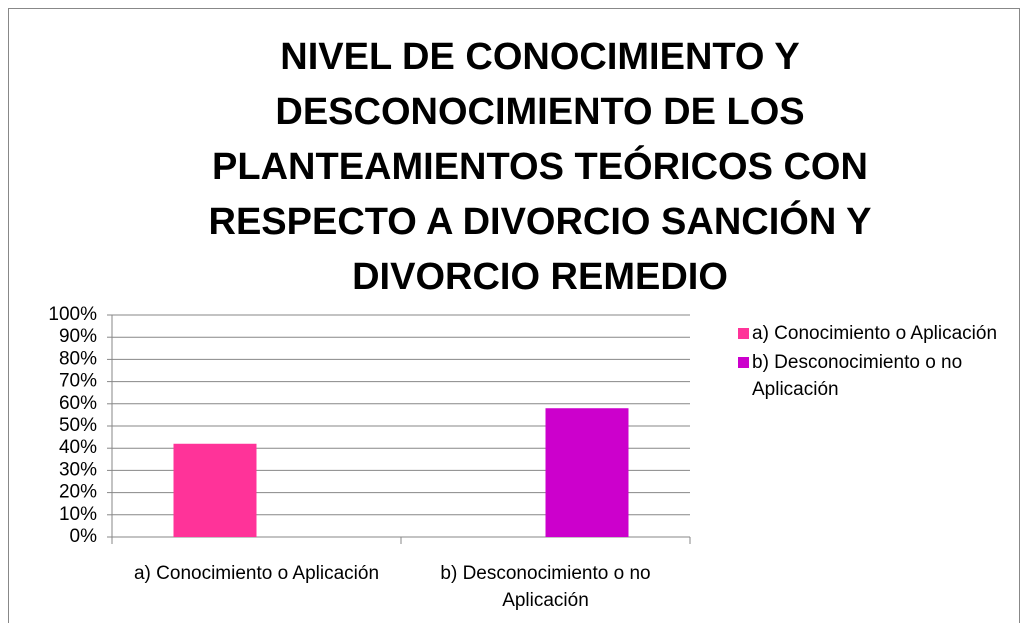 The width and height of the screenshot is (1028, 623). I want to click on y-tick-label: 60%, so click(78, 403).